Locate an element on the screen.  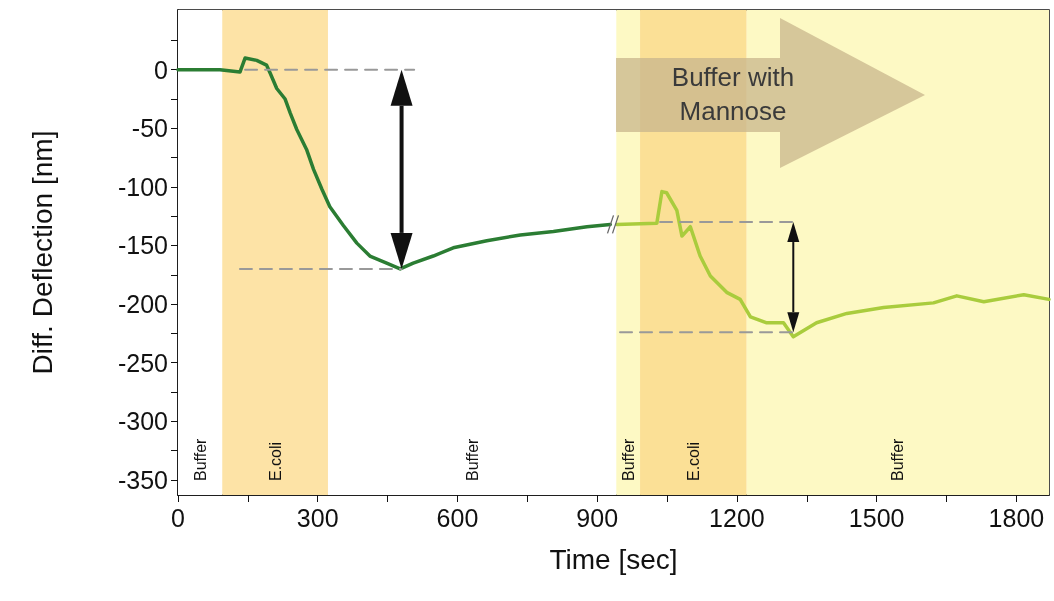
x-tick-label: 1200 is located at coordinates (737, 517).